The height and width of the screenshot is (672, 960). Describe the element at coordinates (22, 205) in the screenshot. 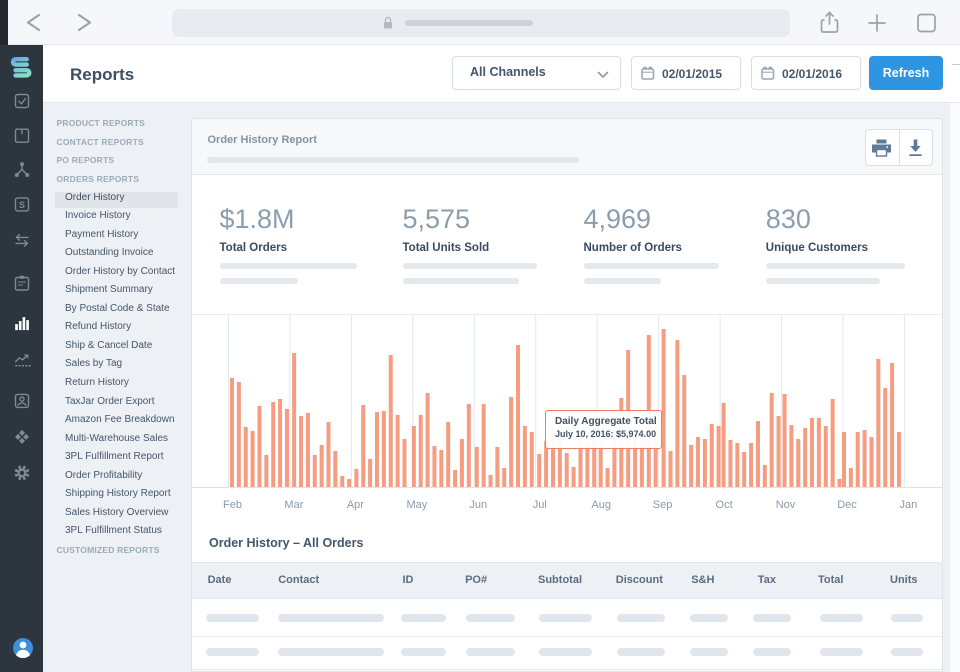

I see `svg-text: S` at that location.